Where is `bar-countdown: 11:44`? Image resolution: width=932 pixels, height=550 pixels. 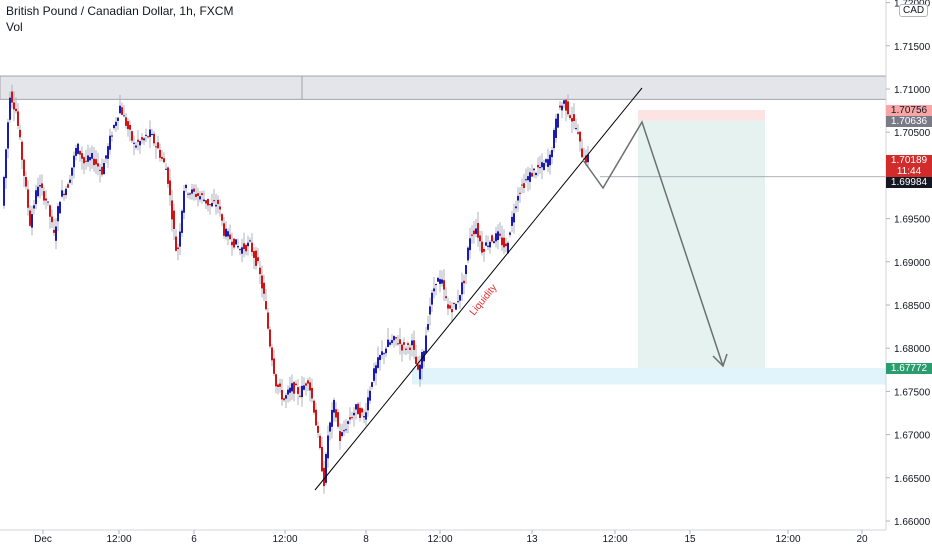 bar-countdown: 11:44 is located at coordinates (909, 171).